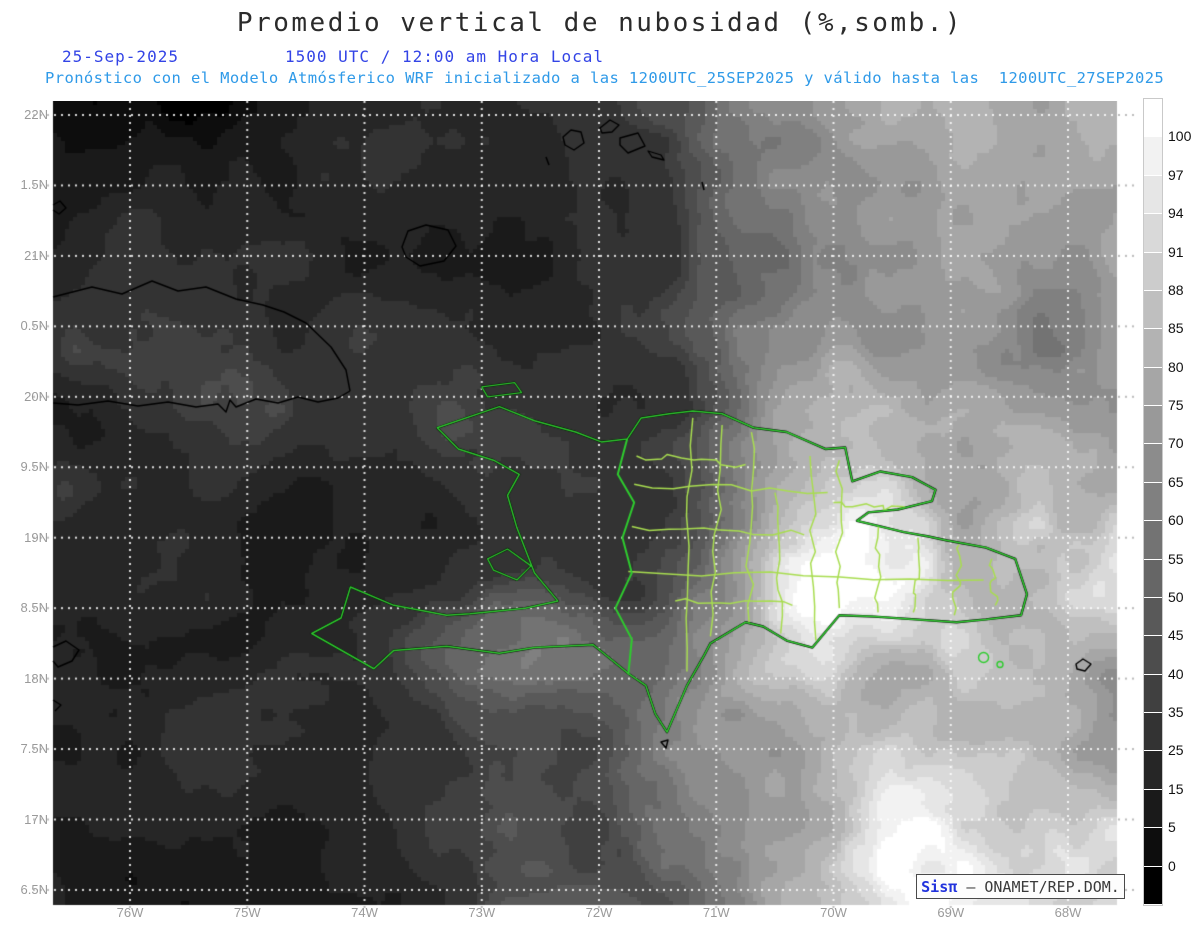 The height and width of the screenshot is (927, 1200). What do you see at coordinates (833, 912) in the screenshot?
I see `lon-tick-label: 70W` at bounding box center [833, 912].